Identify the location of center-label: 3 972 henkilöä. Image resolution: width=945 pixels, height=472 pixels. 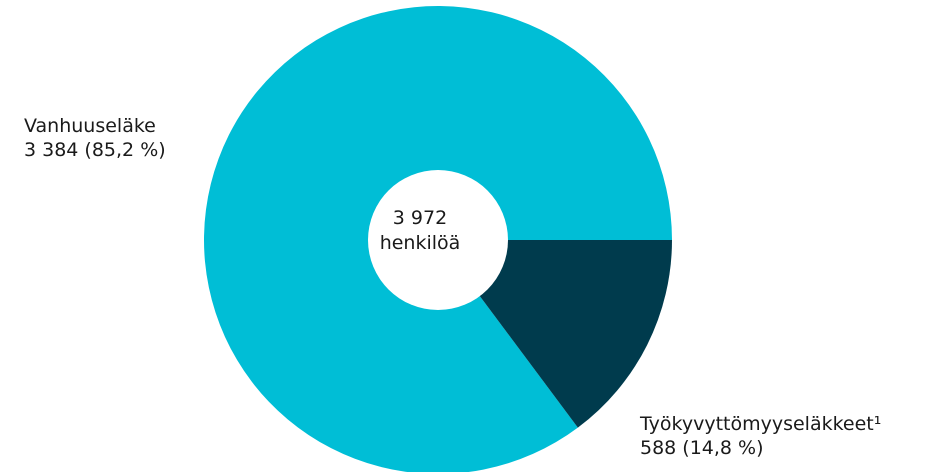
(420, 231).